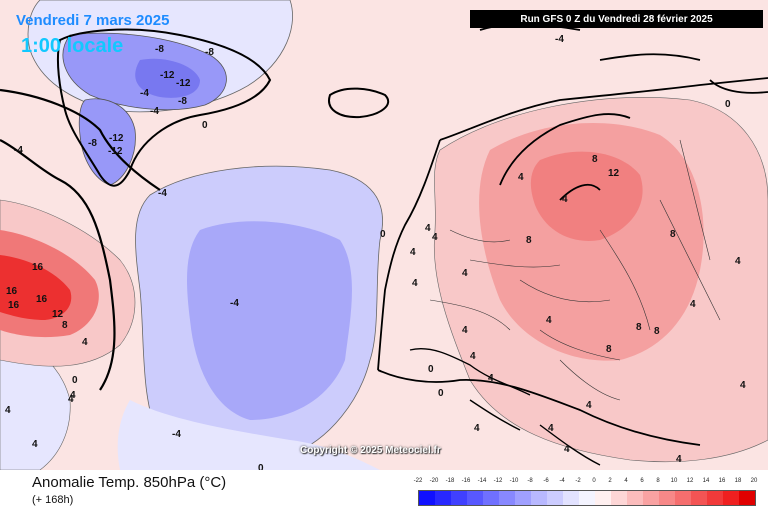 This screenshot has height=512, width=768. I want to click on run-banner: Run GFS 0 Z du Vendredi 28 février 2025, so click(616, 19).